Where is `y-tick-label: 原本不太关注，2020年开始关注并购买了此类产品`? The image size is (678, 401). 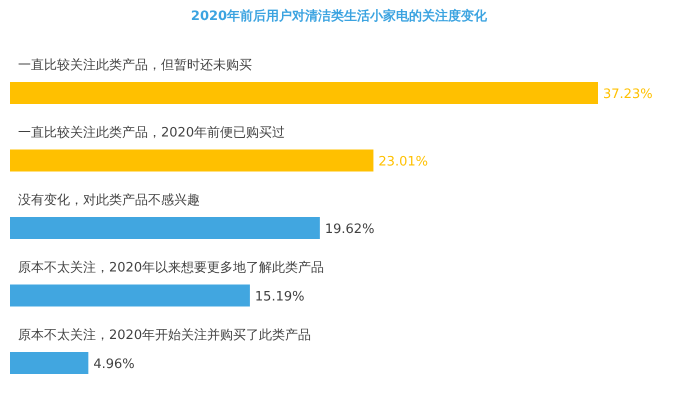
y-tick-label: 原本不太关注，2020年开始关注并购买了此类产品 is located at coordinates (165, 335).